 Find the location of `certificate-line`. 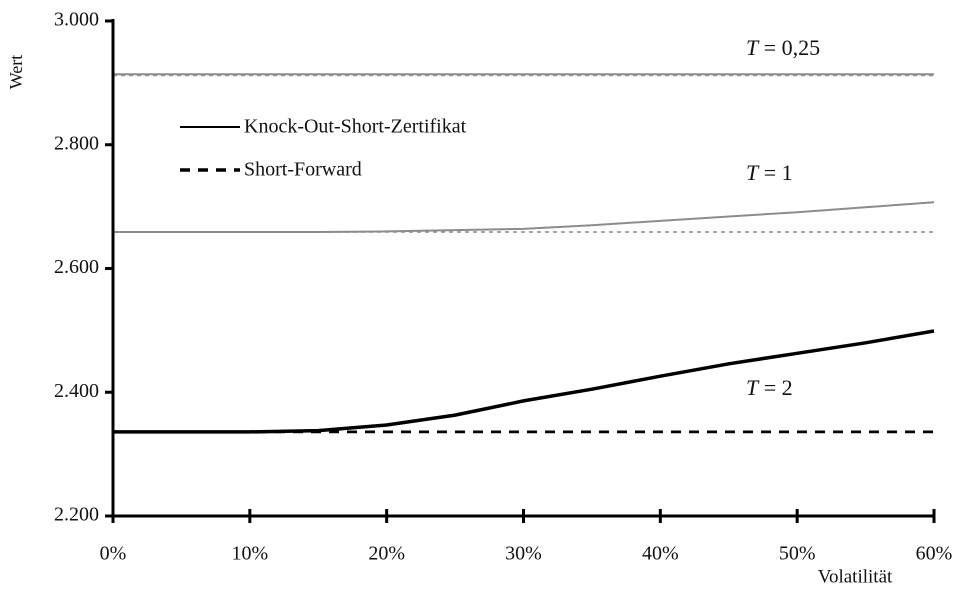

certificate-line is located at coordinates (524, 217).